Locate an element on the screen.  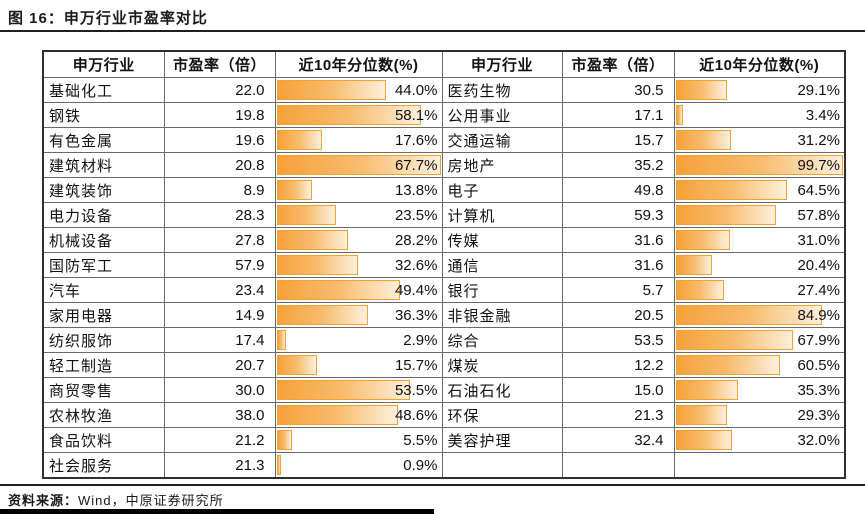
pe-cell: 21.2 is located at coordinates (219, 440).